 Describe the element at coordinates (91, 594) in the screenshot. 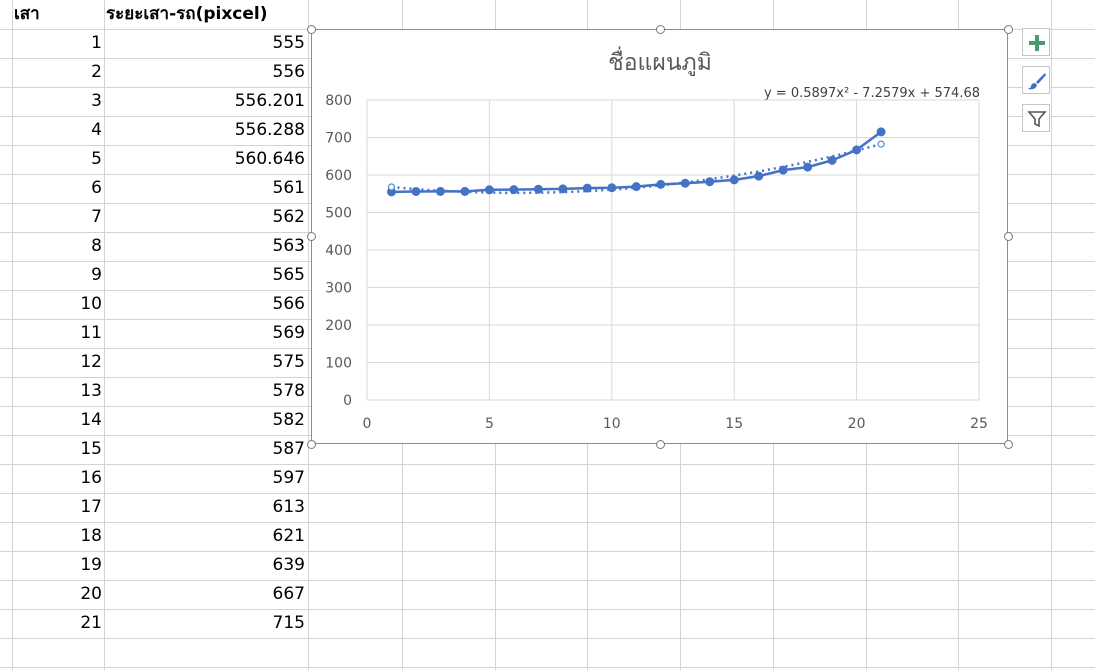

I see `cell-a: 20` at that location.